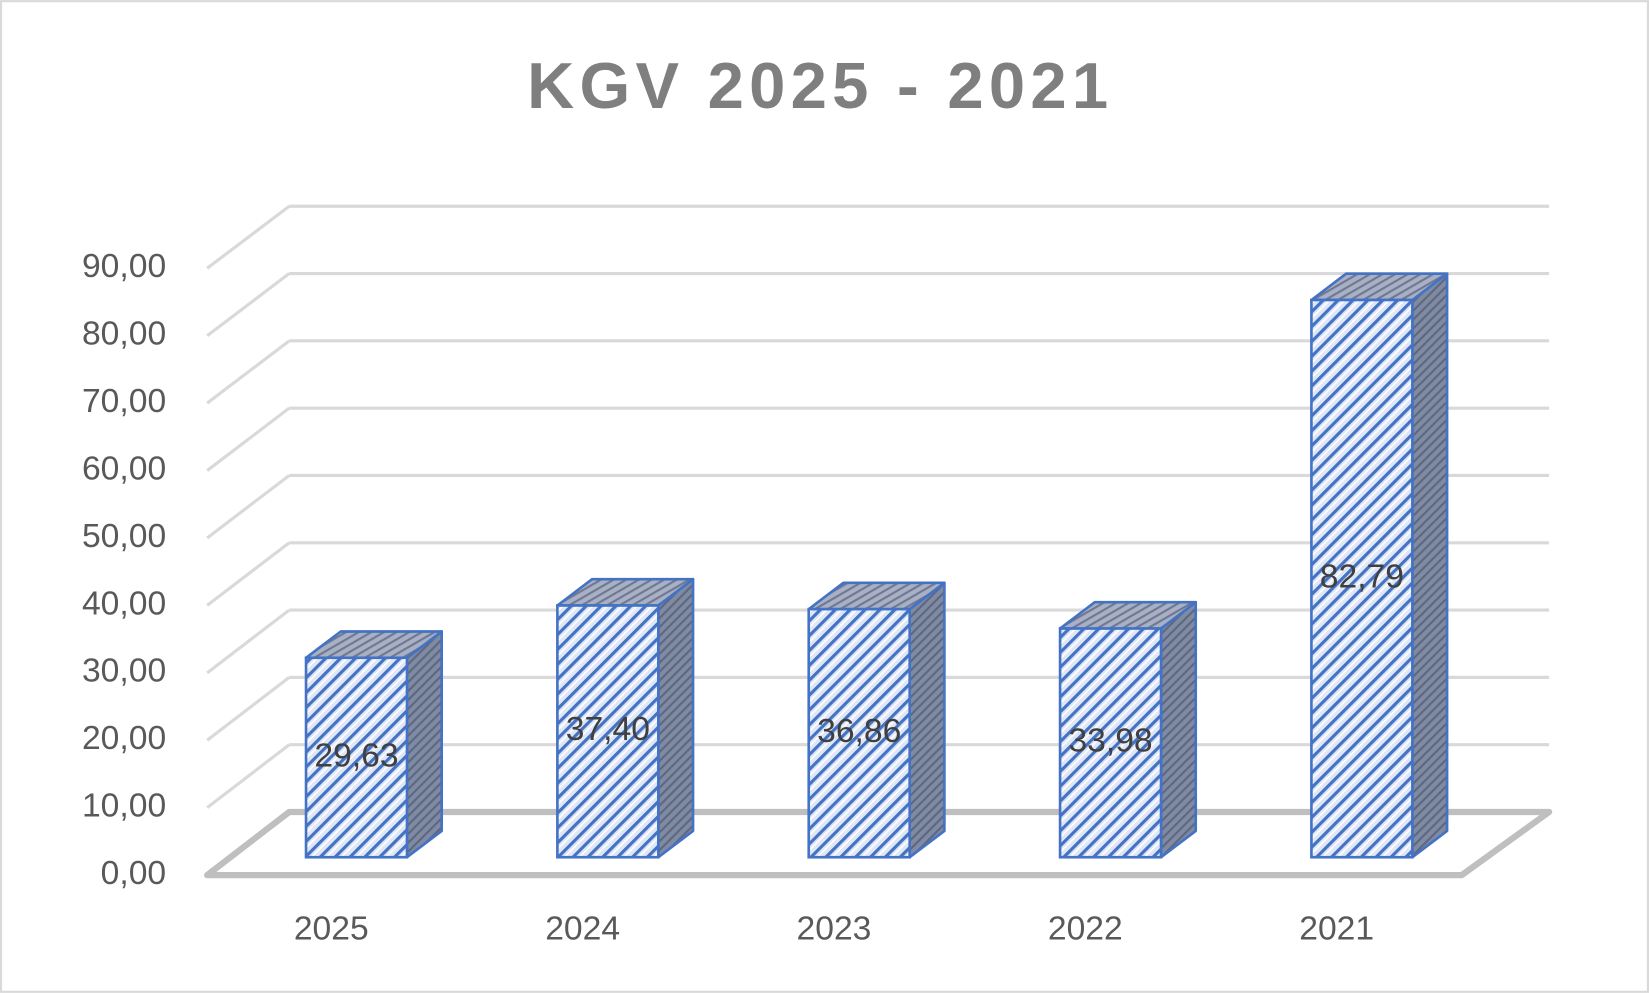  I want to click on chart-title: KGV 2025 - 2021, so click(820, 85).